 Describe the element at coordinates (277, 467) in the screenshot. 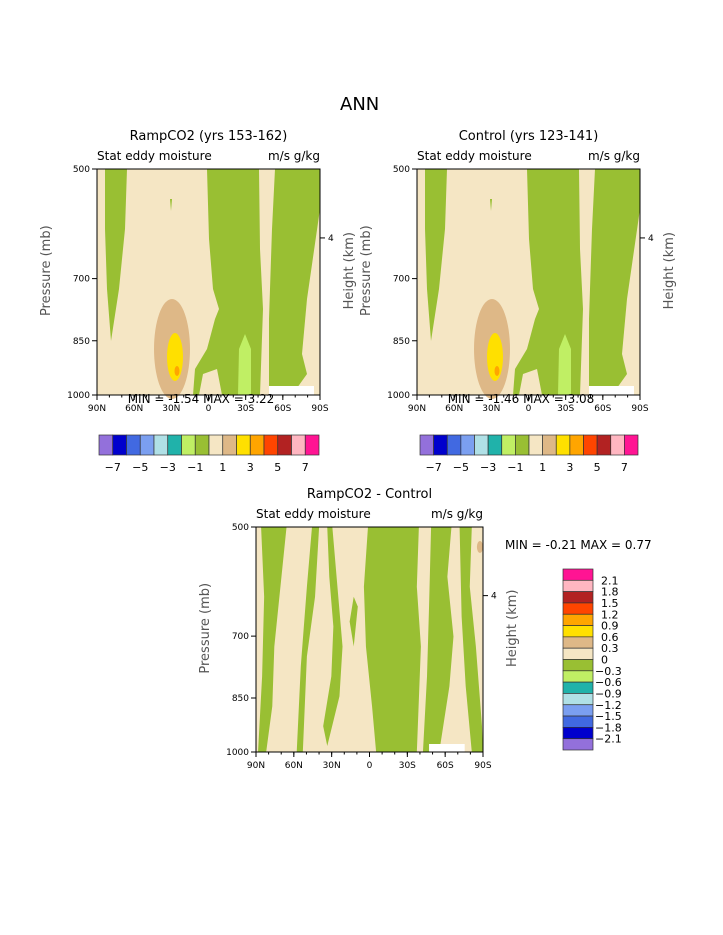

I see `colorbar-label: 5` at that location.